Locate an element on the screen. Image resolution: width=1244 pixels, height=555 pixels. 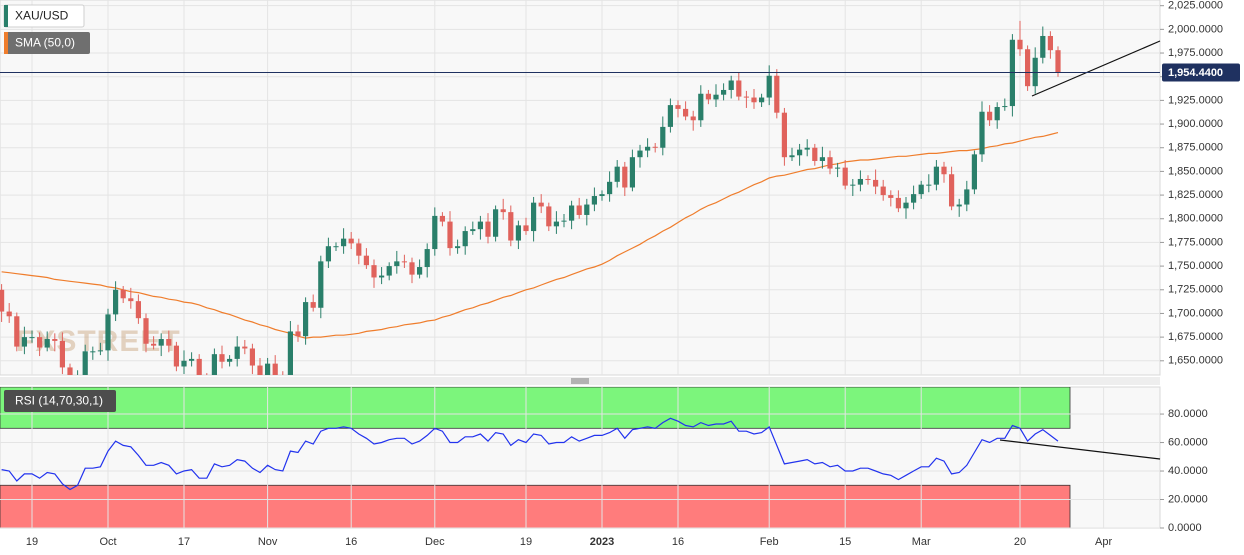
x-tick-label: 20 is located at coordinates (1020, 542).